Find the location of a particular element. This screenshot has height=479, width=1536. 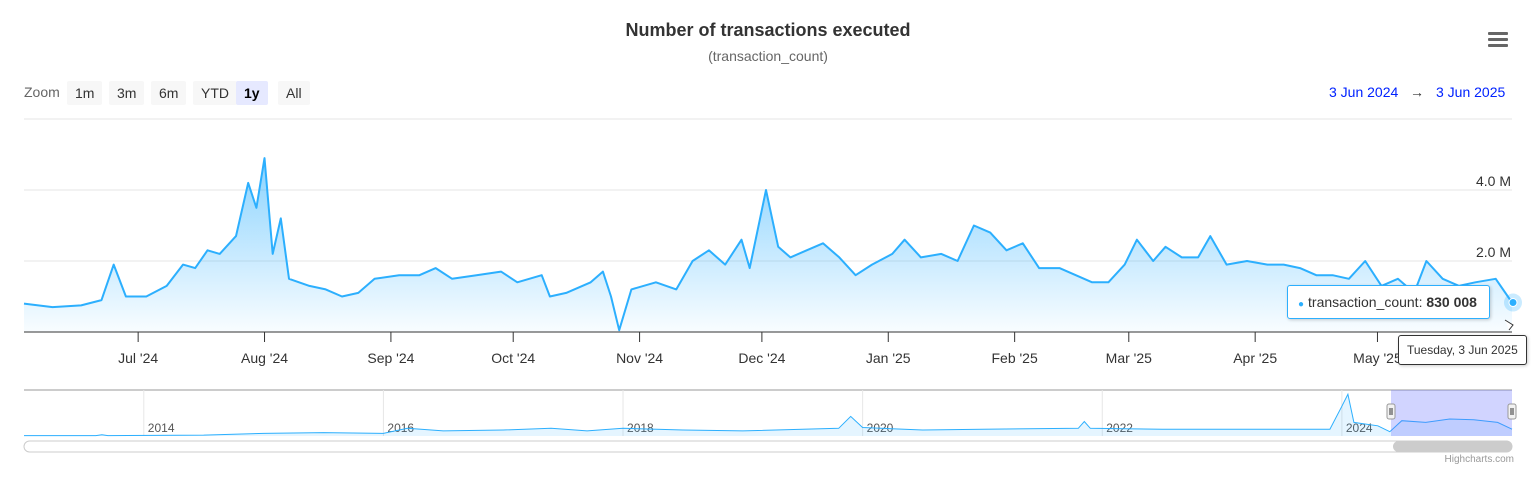

navigator-tick-label: 2022 is located at coordinates (1119, 428).